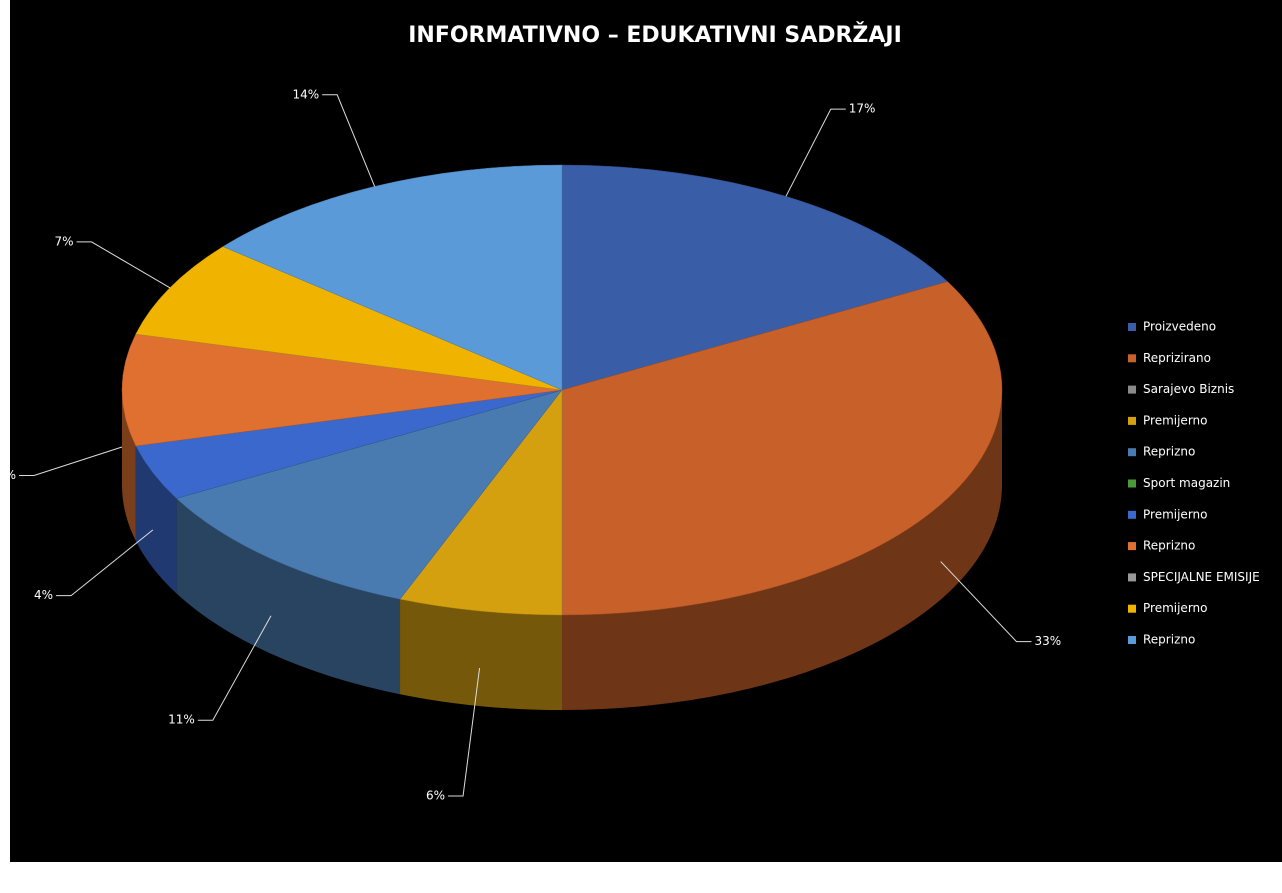  I want to click on legend-label: Sport magazin, so click(1186, 483).